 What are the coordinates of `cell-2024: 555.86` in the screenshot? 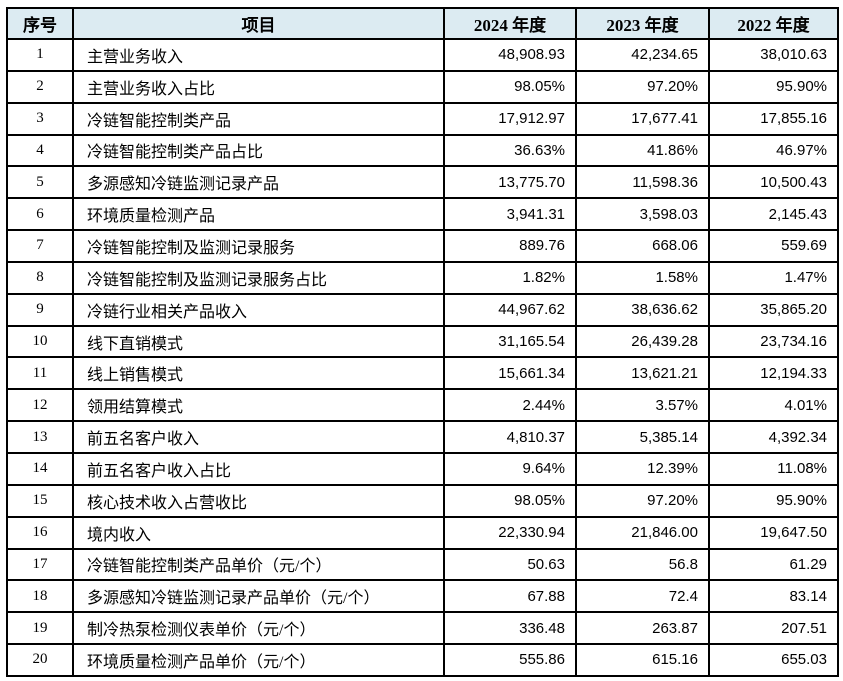 It's located at (510, 660).